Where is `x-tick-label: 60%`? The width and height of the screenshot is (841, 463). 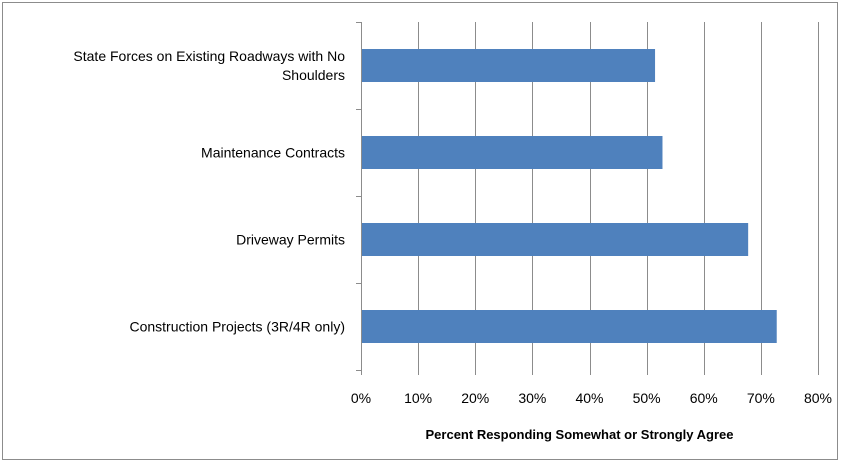
x-tick-label: 60% is located at coordinates (704, 398).